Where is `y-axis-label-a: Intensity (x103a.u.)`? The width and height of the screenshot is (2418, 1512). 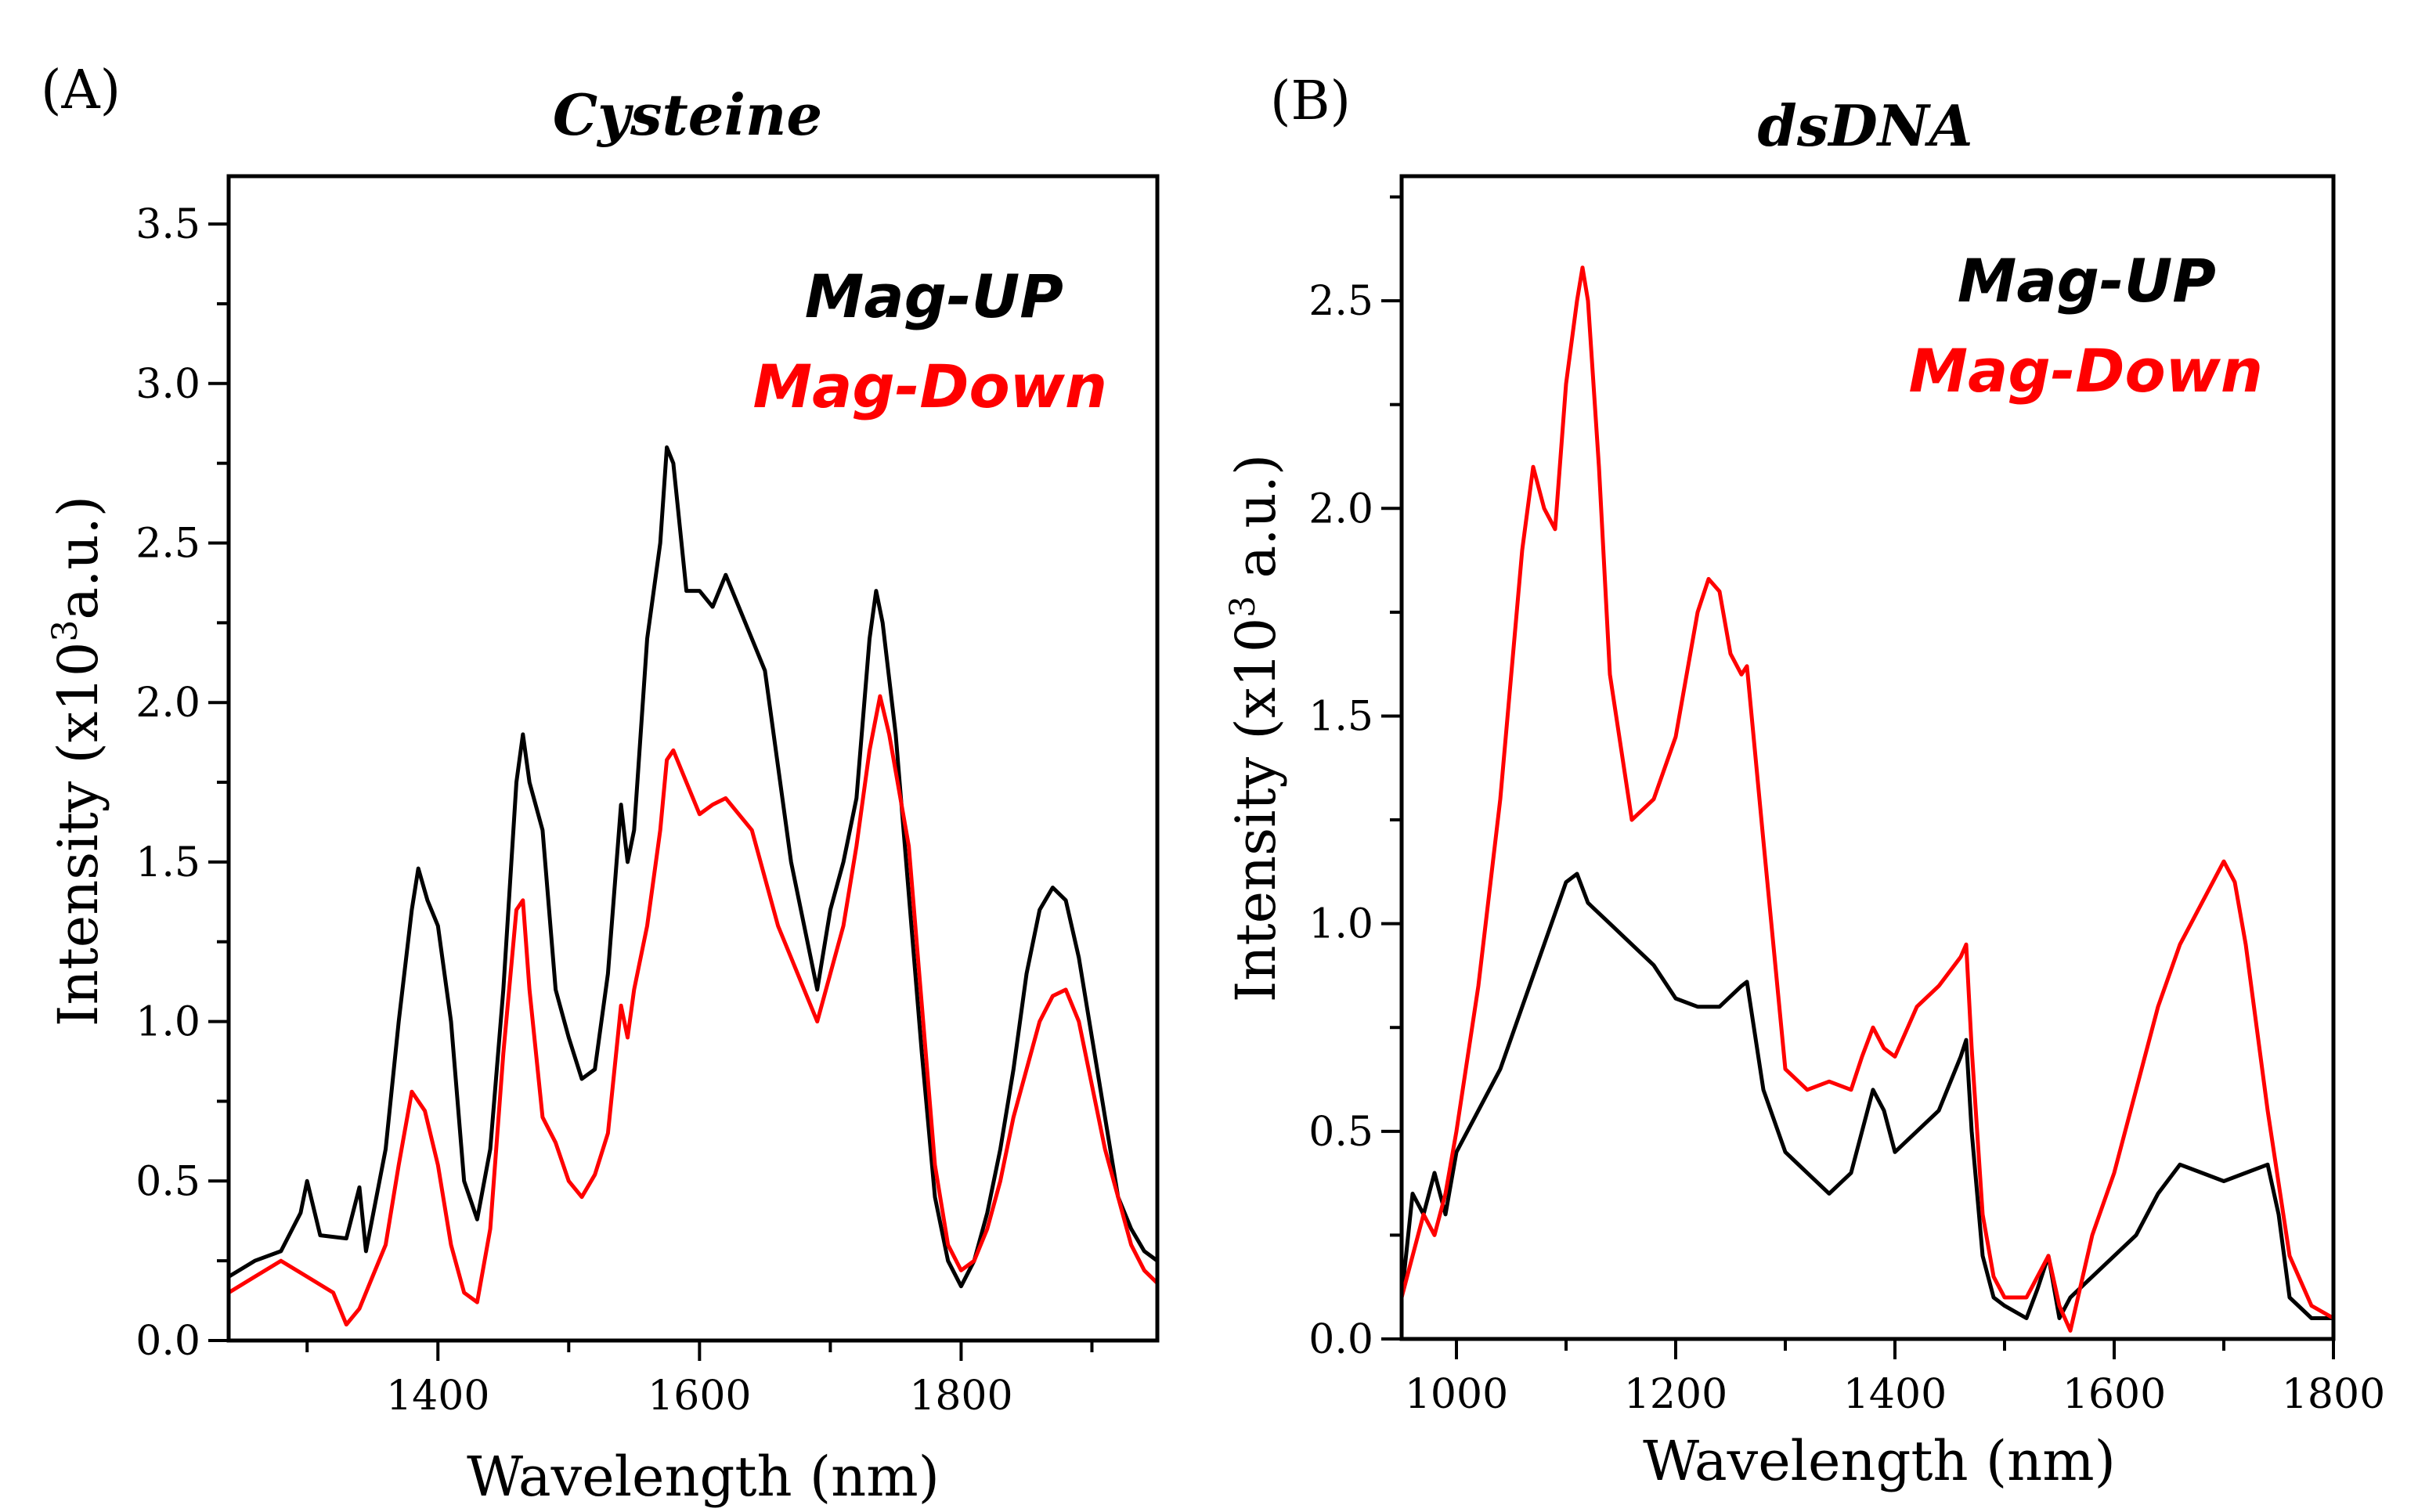
y-axis-label-a: Intensity (x103a.u.) is located at coordinates (77, 761).